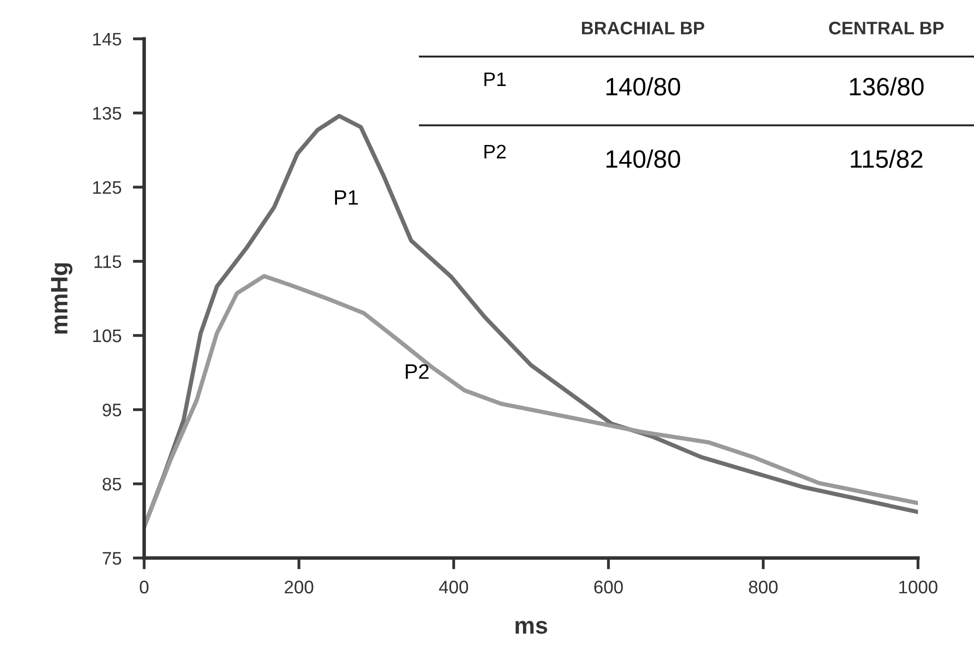 The height and width of the screenshot is (658, 974). I want to click on x-tick-label: 800, so click(763, 587).